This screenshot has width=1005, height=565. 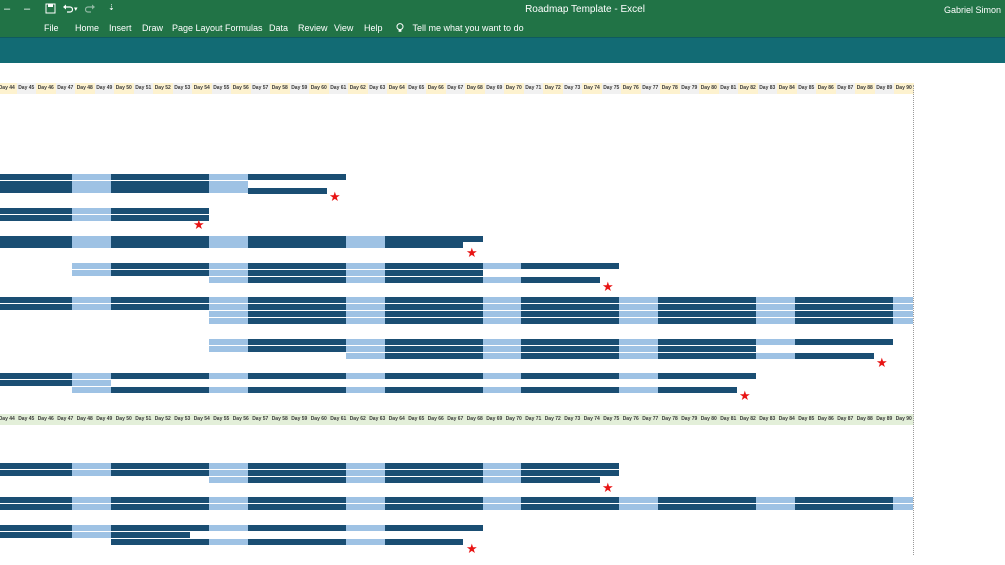 I want to click on day-column-header: Day 78, so click(x=670, y=419).